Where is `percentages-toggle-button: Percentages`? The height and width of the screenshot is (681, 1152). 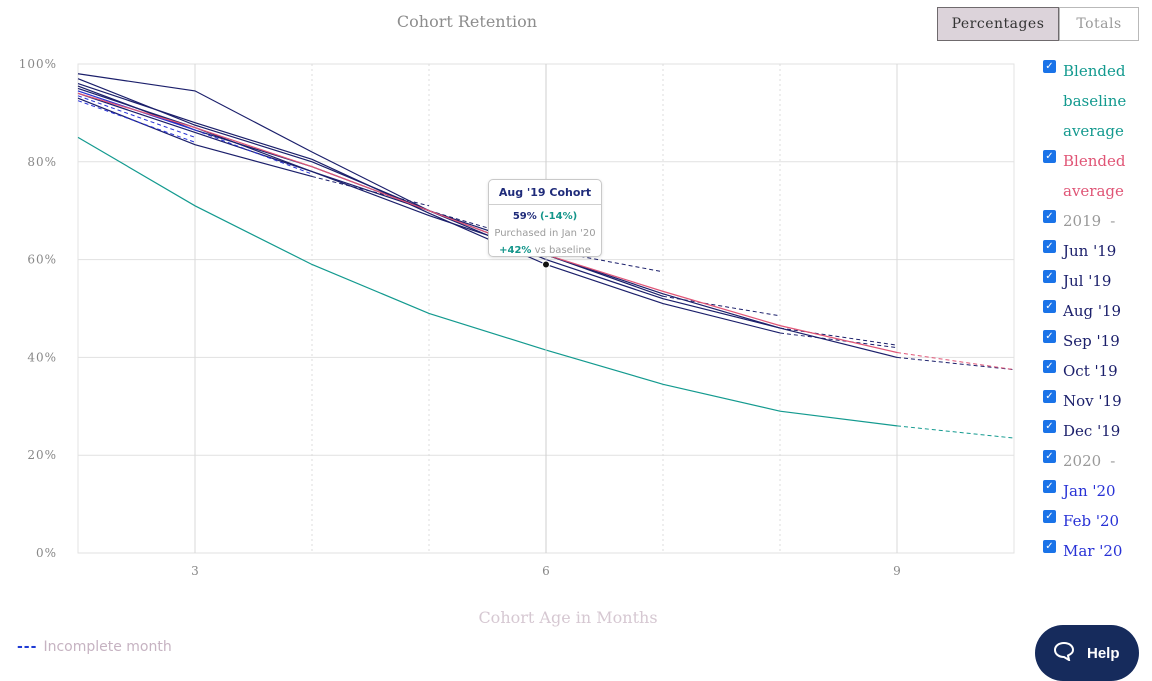
percentages-toggle-button: Percentages is located at coordinates (998, 24).